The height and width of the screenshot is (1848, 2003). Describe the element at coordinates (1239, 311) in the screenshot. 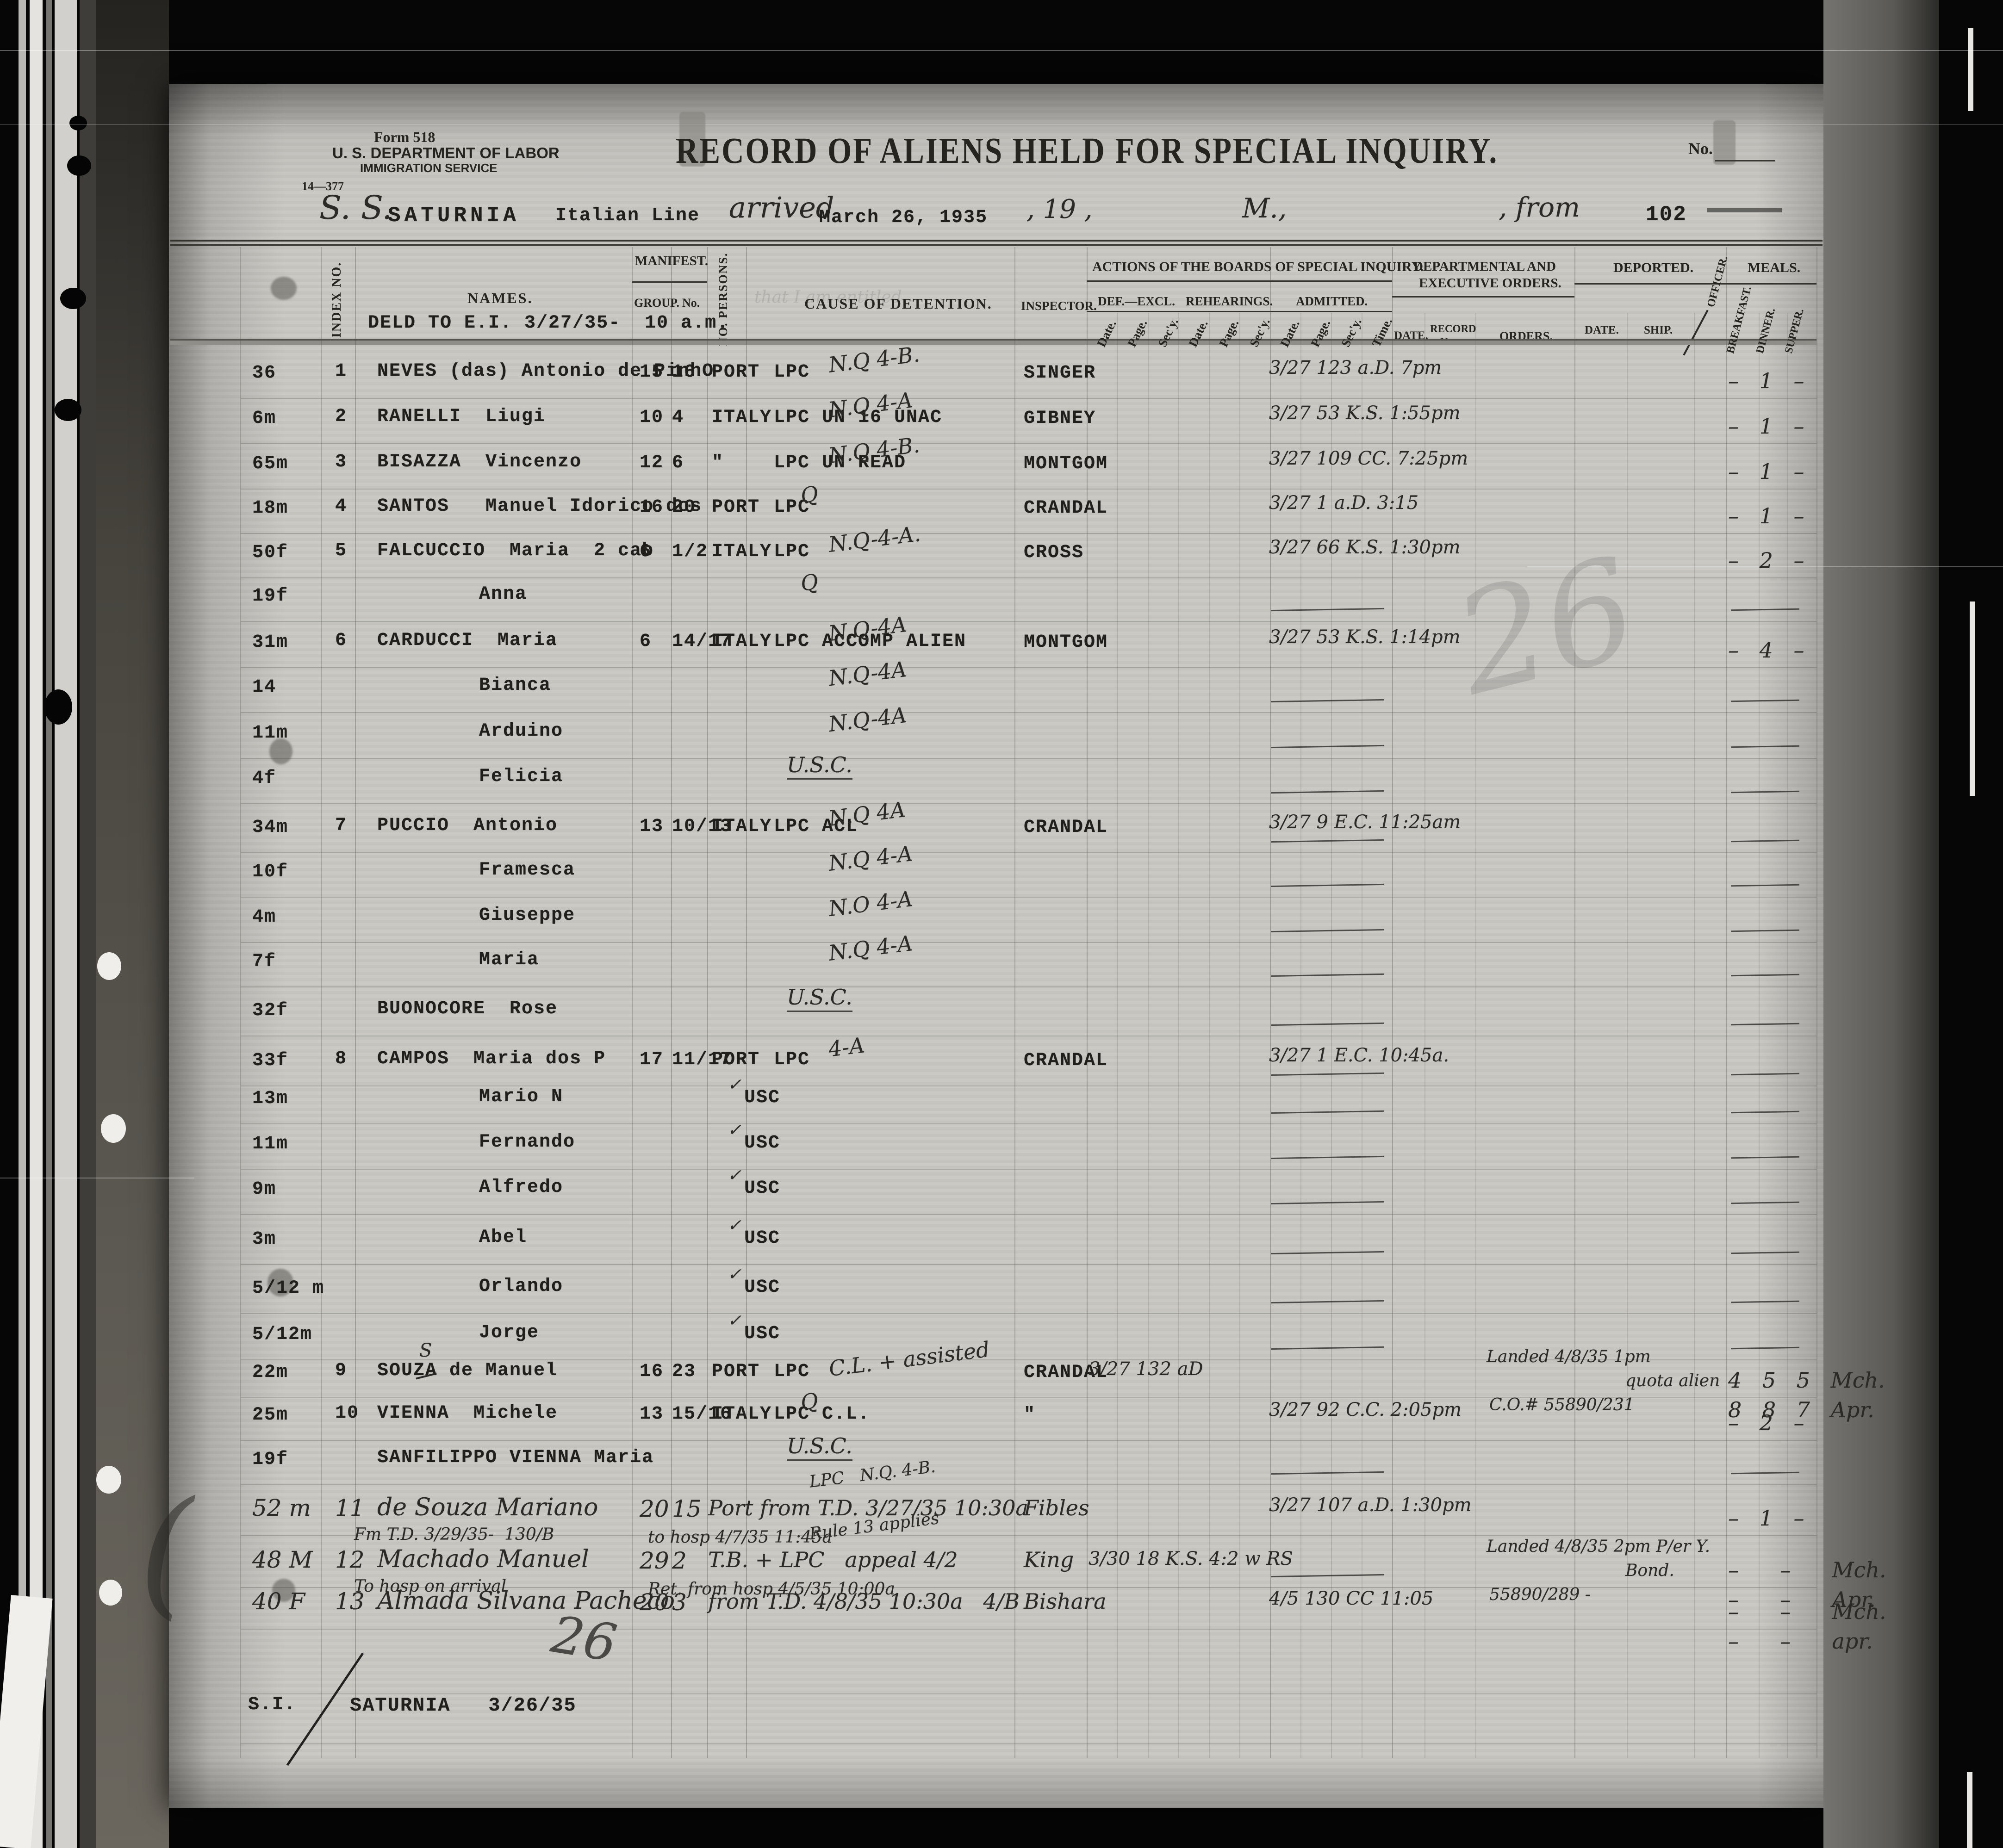

I see `actions-subrule` at that location.